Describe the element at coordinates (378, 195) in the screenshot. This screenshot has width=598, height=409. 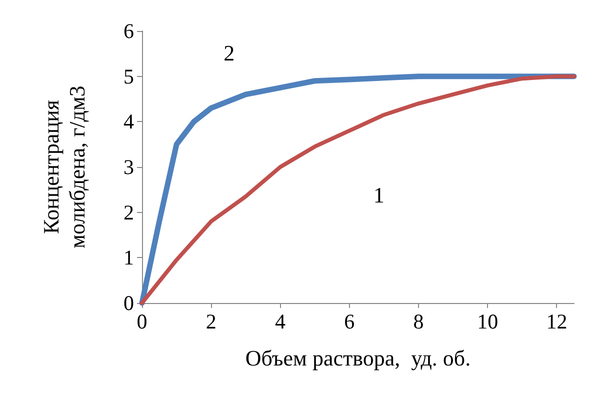
I see `text: 1` at that location.